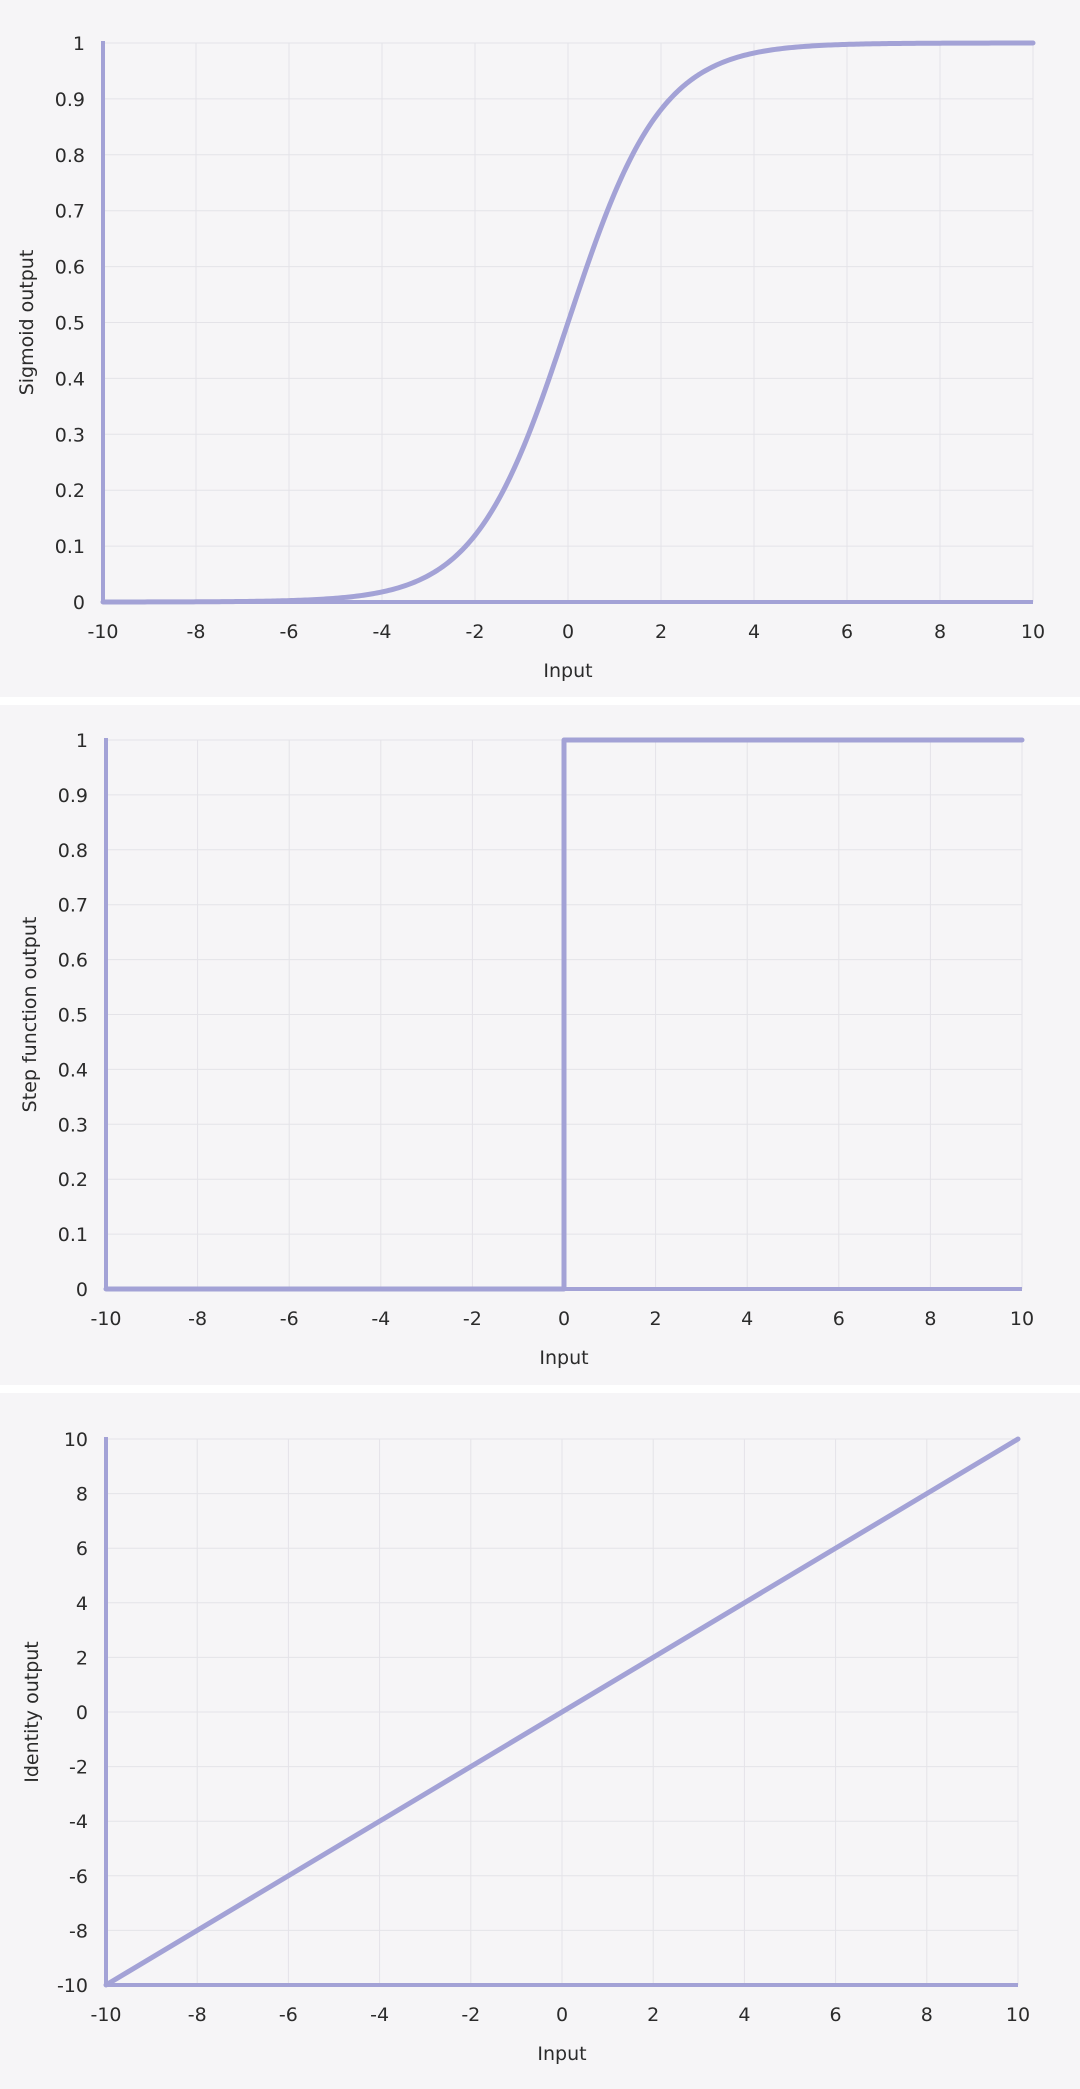 The width and height of the screenshot is (1080, 2089). Describe the element at coordinates (82, 1604) in the screenshot. I see `y-tick-label: 4` at that location.